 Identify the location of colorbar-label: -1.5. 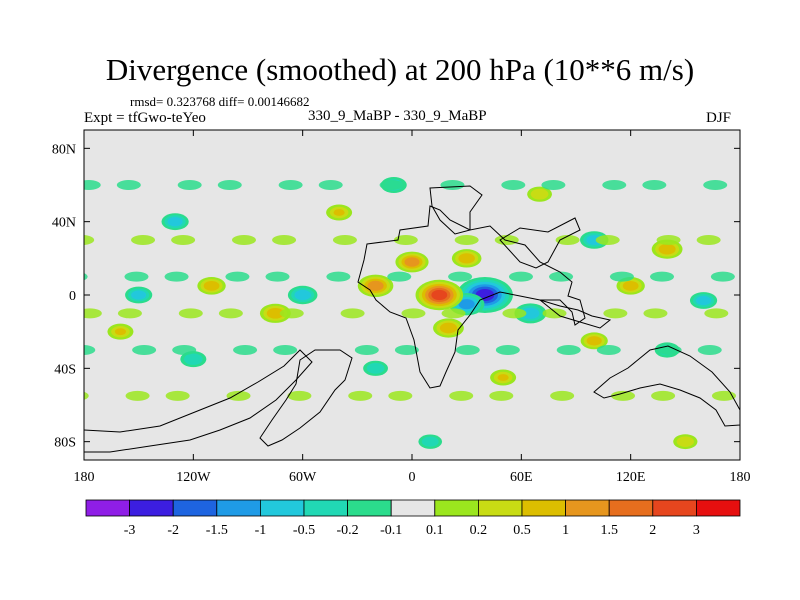
(217, 530).